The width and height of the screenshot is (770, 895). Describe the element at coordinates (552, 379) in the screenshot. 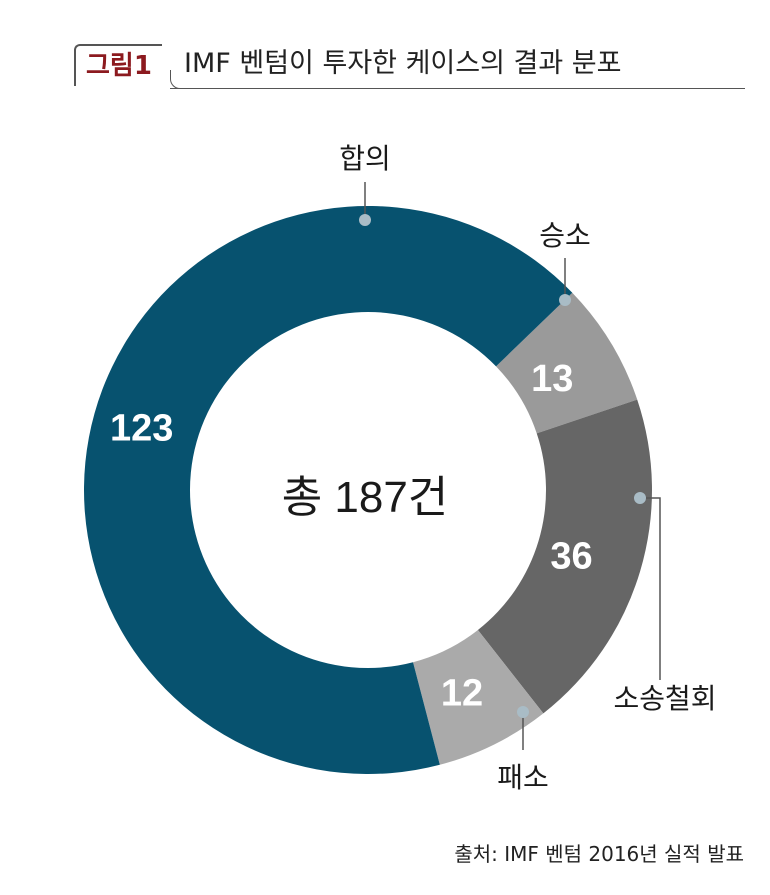

I see `slice-value-label: 13` at that location.